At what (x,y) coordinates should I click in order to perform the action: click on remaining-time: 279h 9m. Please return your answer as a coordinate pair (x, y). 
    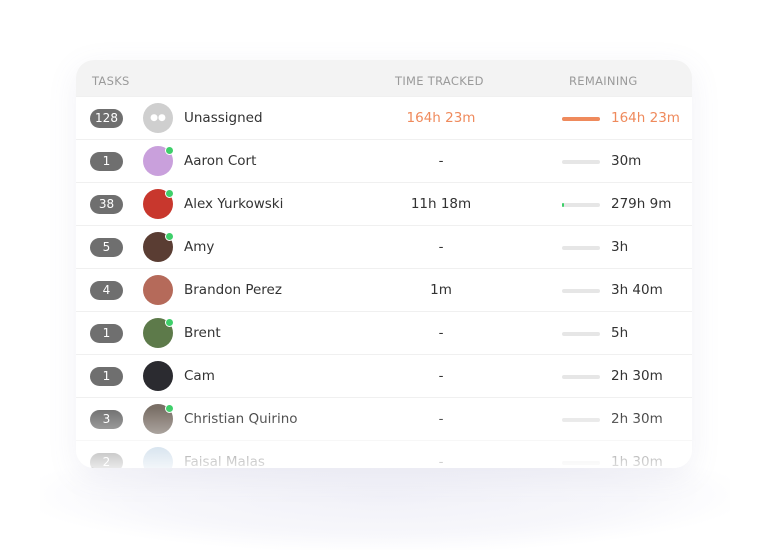
    Looking at the image, I should click on (641, 204).